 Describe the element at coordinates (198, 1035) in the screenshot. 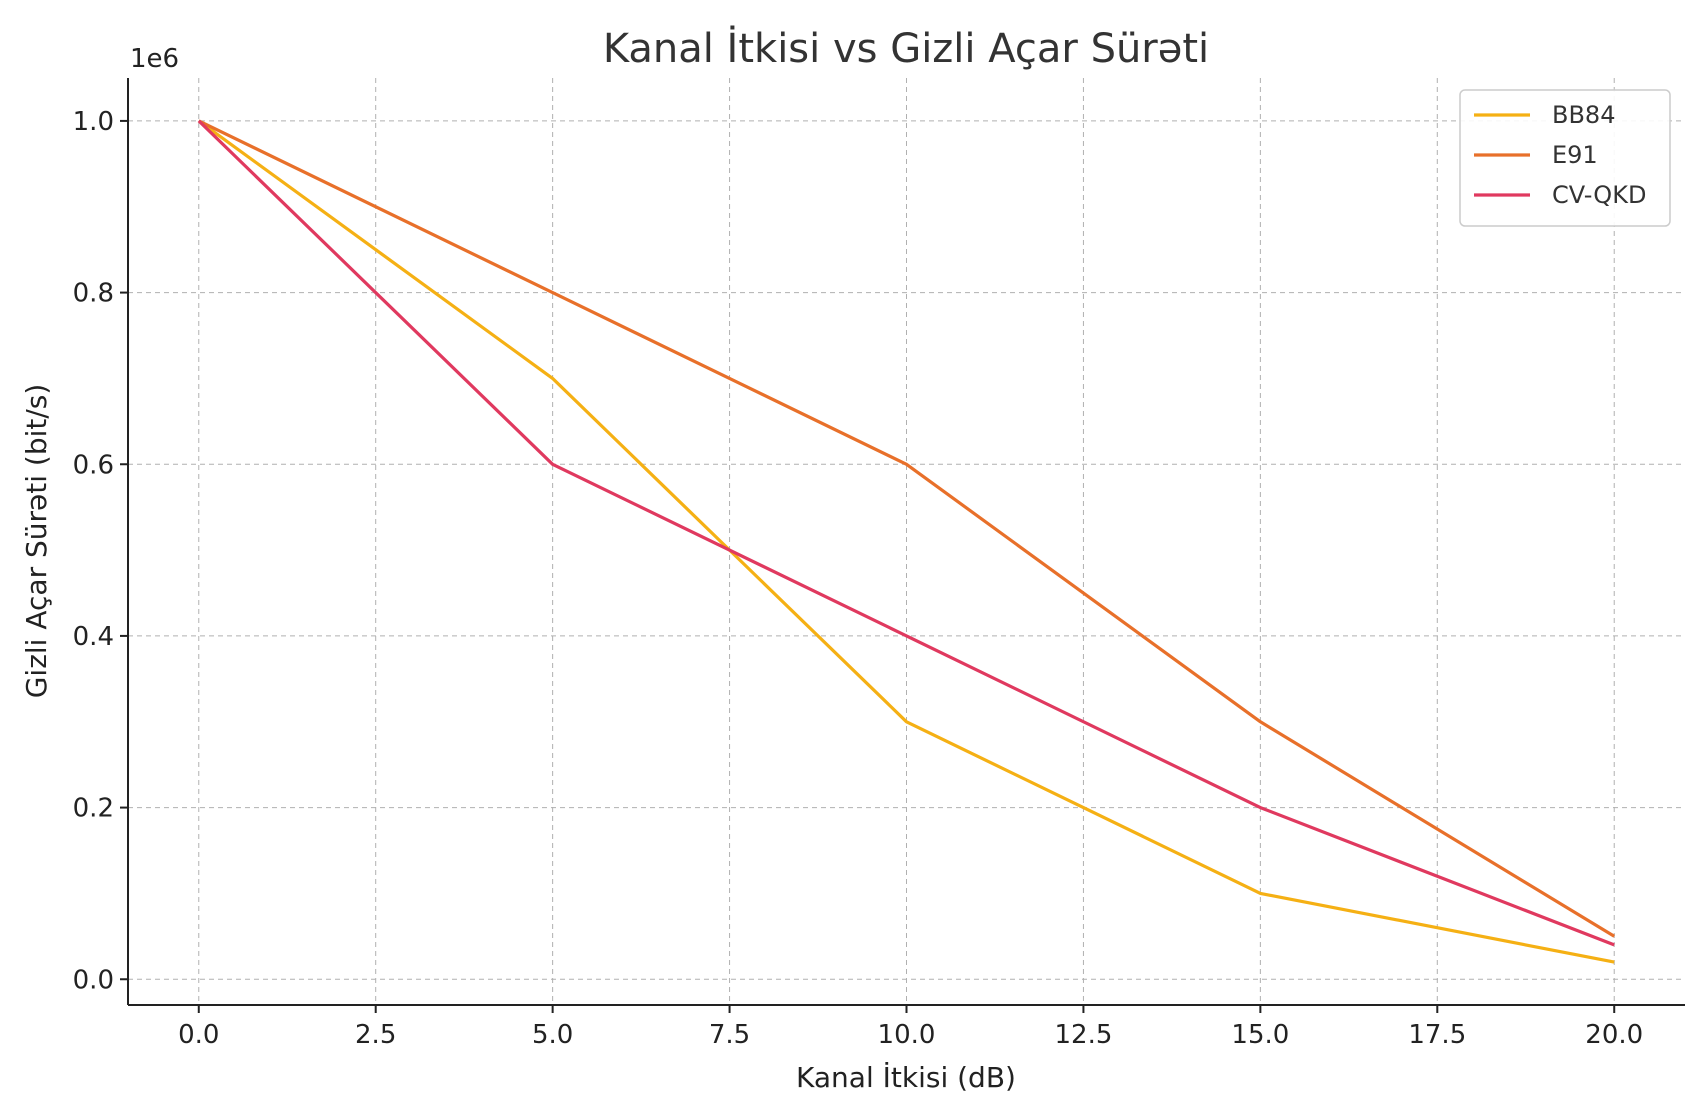

I see `x-tick-label: 0.0` at that location.